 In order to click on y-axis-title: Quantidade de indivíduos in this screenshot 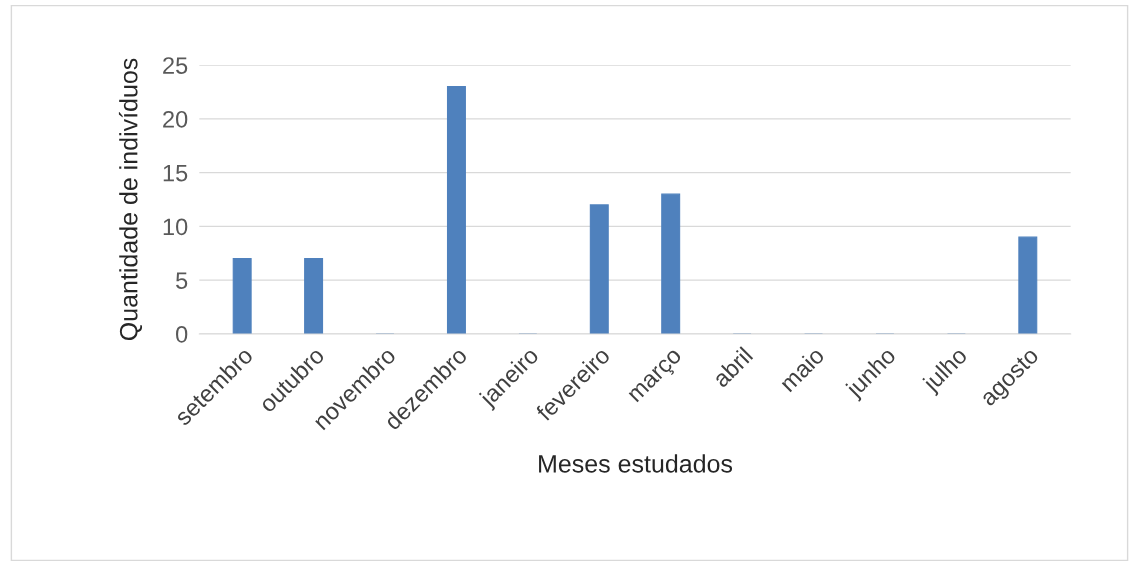, I will do `click(130, 199)`.